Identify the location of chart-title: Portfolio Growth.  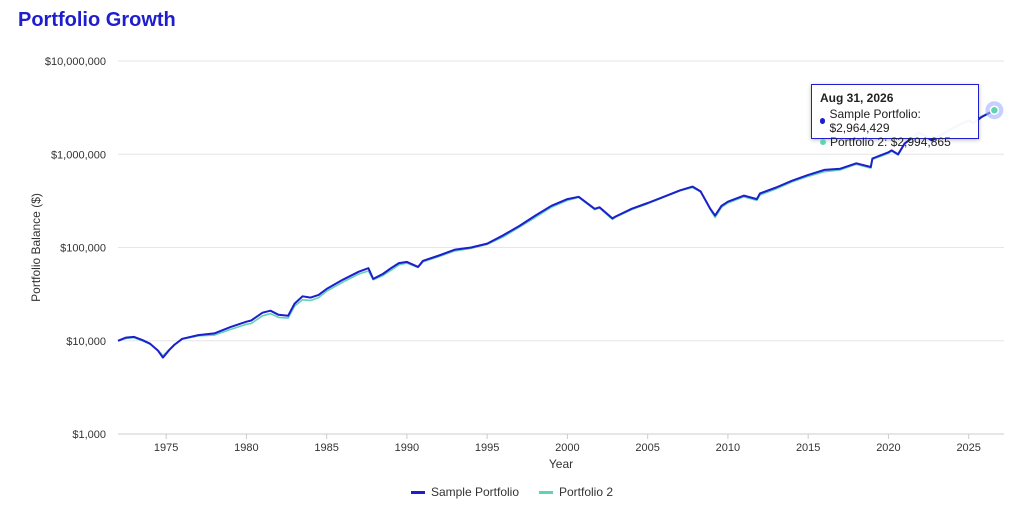
(97, 20).